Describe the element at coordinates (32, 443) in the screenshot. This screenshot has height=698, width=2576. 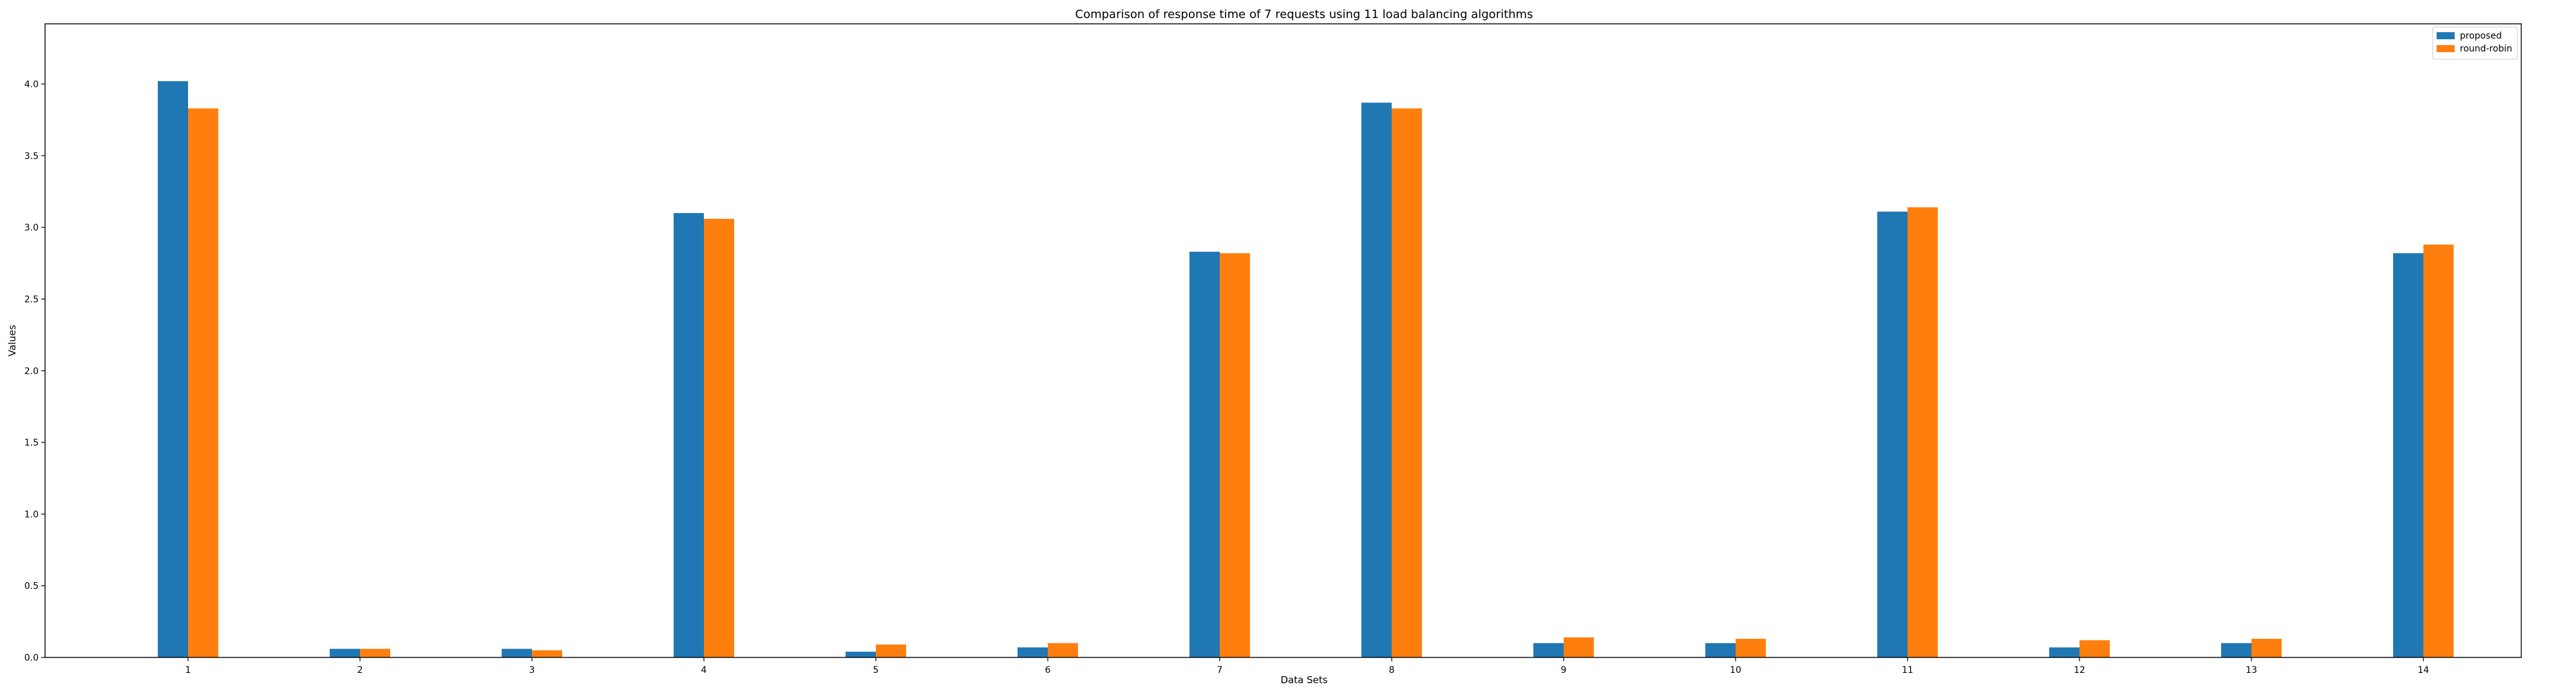
I see `y-tick-label: 1.5` at that location.